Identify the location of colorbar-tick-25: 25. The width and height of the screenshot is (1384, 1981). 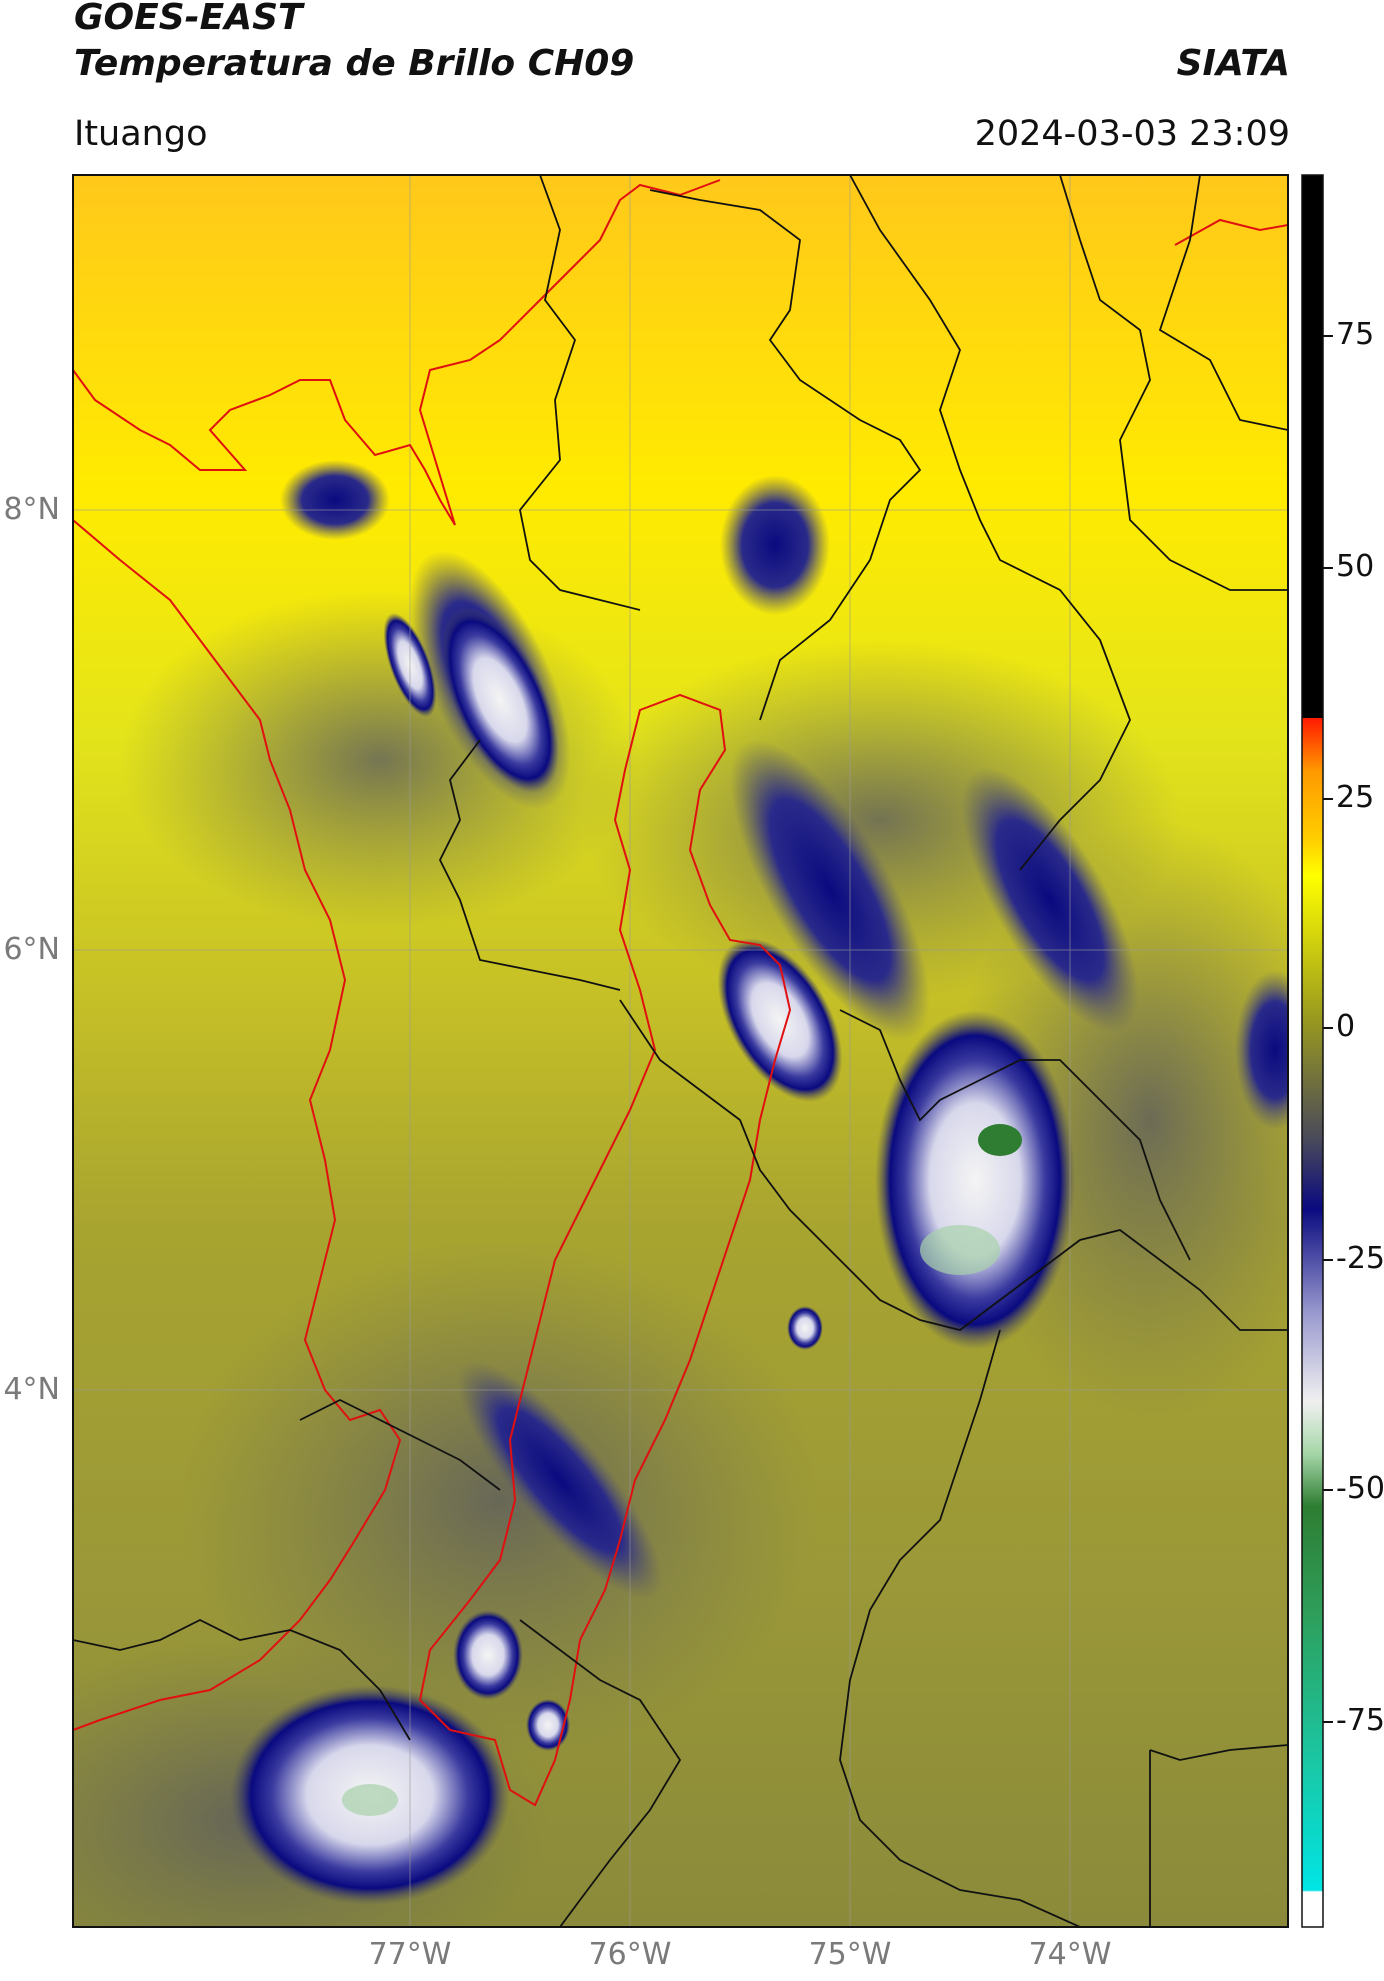
(1355, 797).